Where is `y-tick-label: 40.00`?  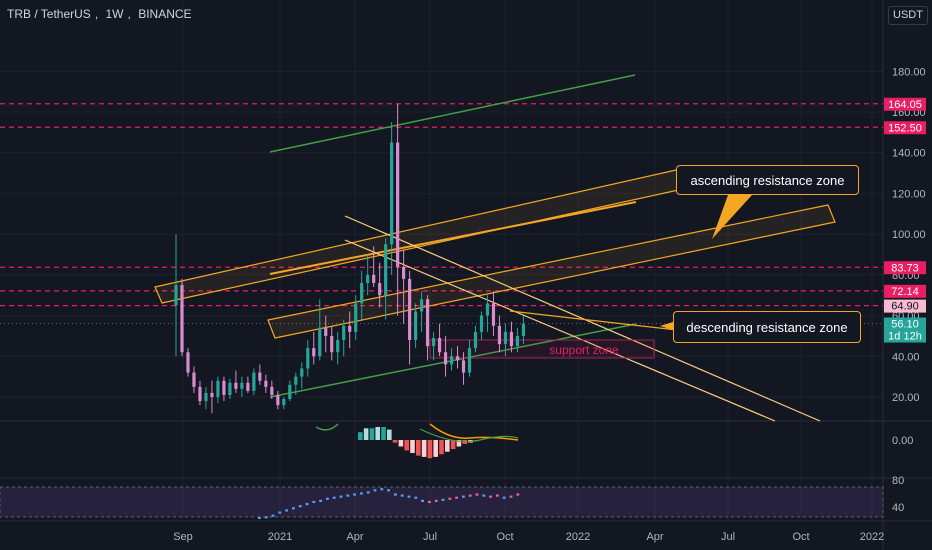
y-tick-label: 40.00 is located at coordinates (906, 357).